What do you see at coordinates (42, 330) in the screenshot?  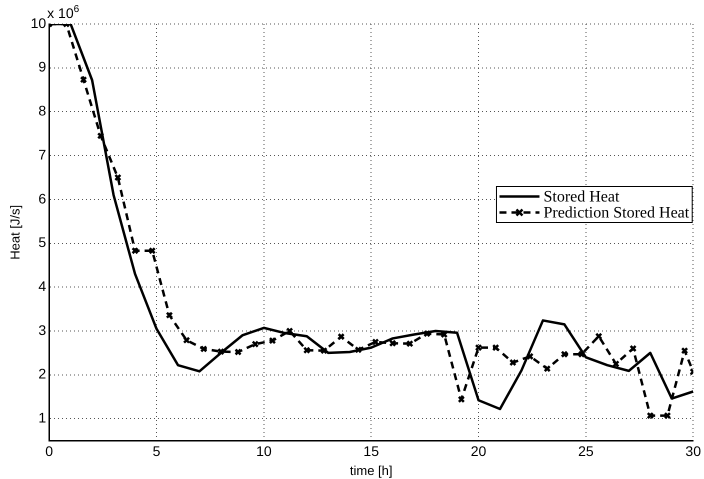 I see `y-tick-label: 3` at bounding box center [42, 330].